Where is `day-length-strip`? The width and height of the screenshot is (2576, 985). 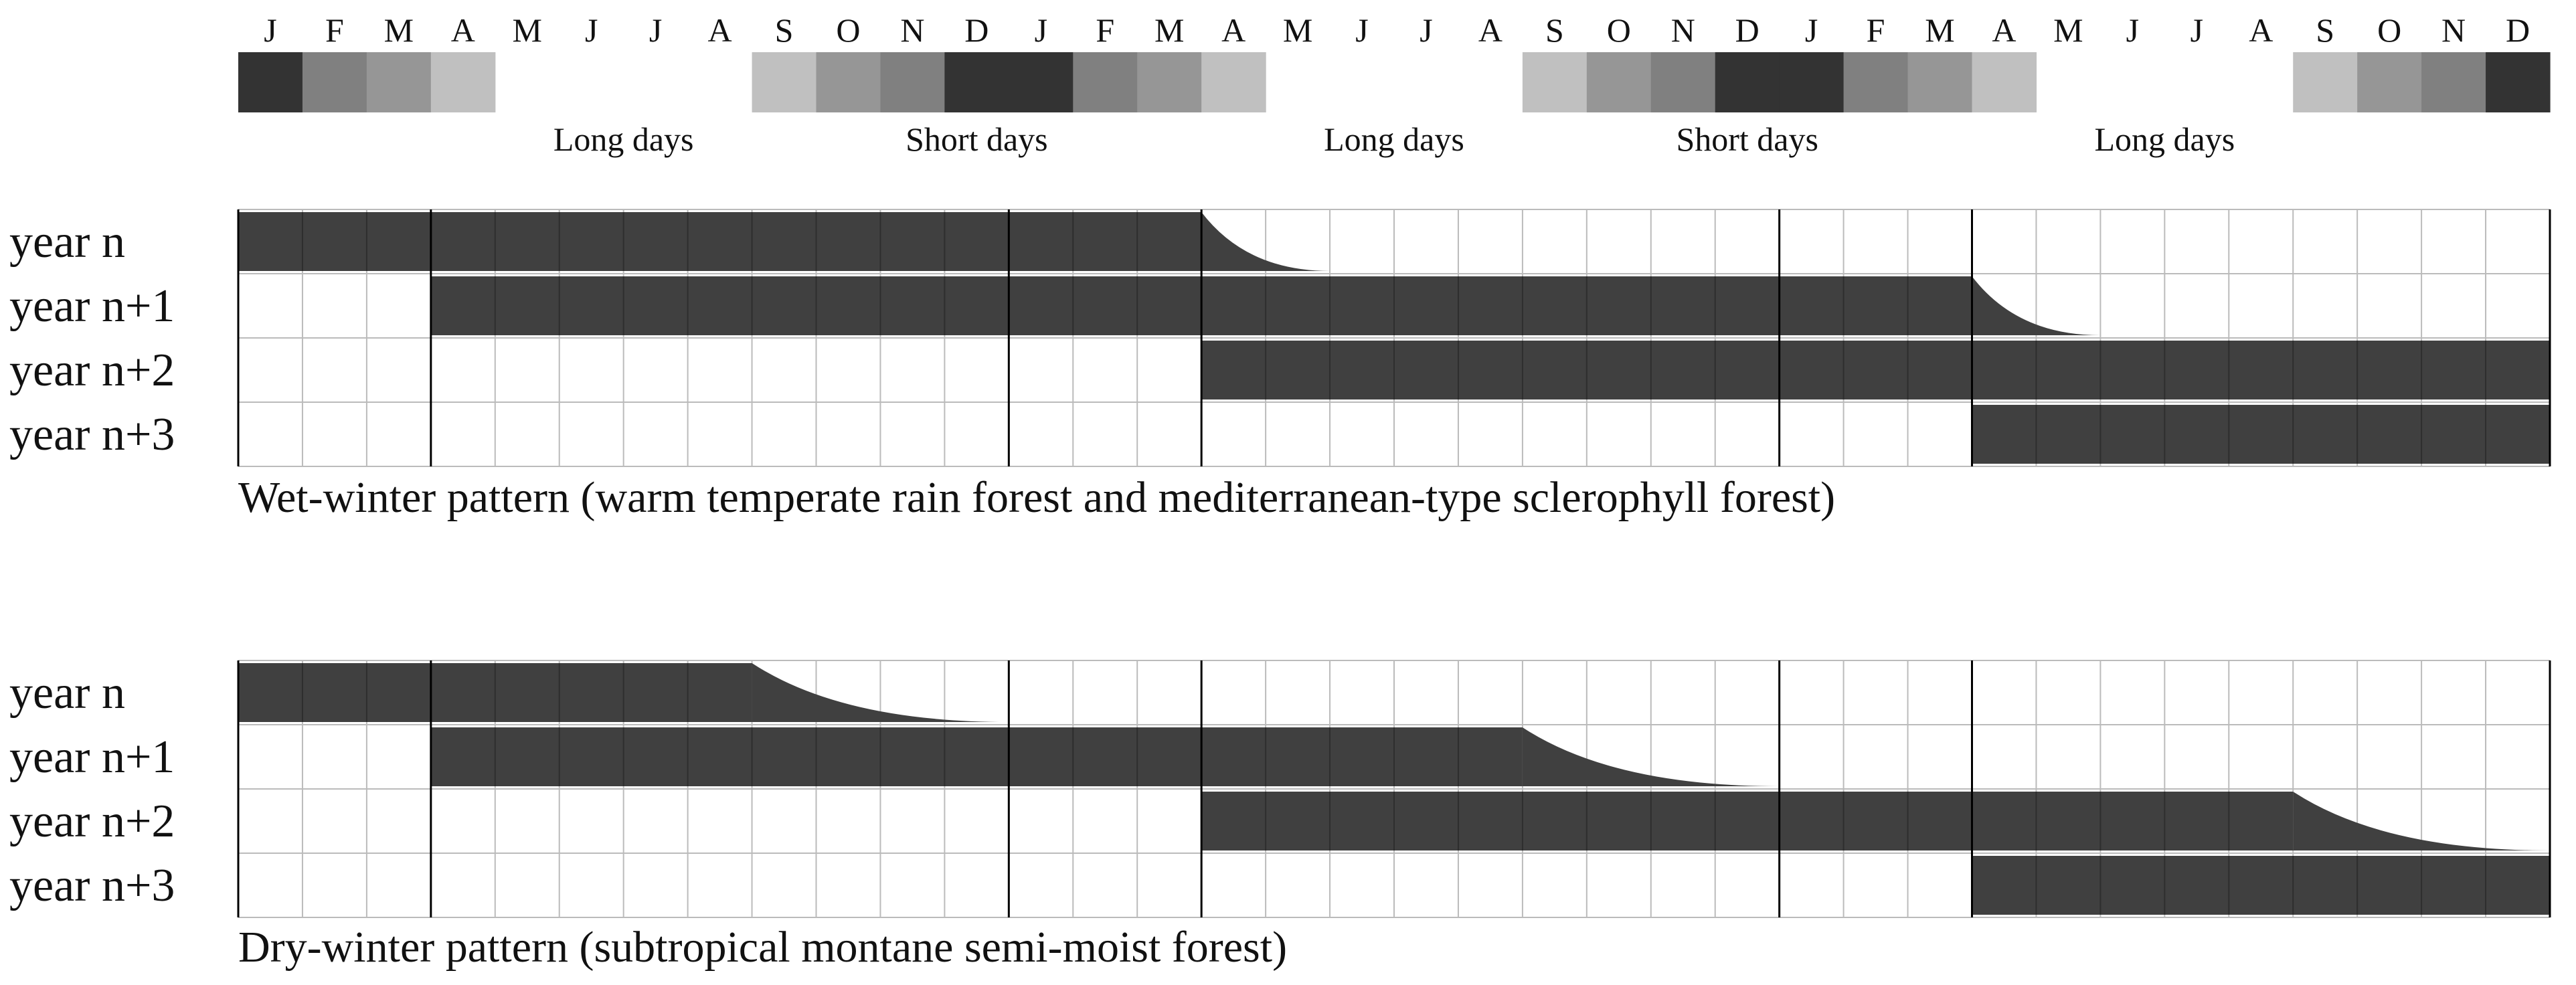 day-length-strip is located at coordinates (1394, 82).